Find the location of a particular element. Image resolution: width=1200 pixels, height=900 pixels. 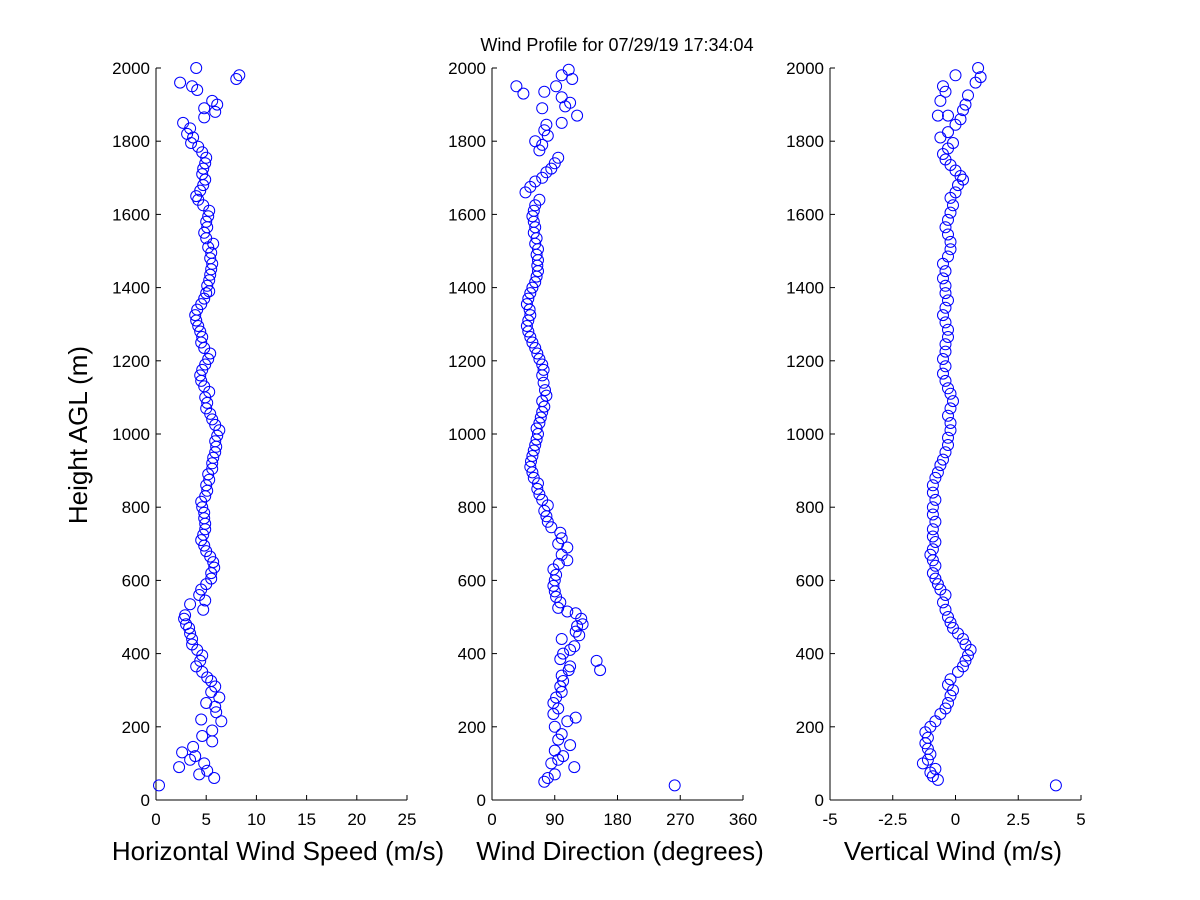

y-tick-label: 1800 is located at coordinates (131, 141).